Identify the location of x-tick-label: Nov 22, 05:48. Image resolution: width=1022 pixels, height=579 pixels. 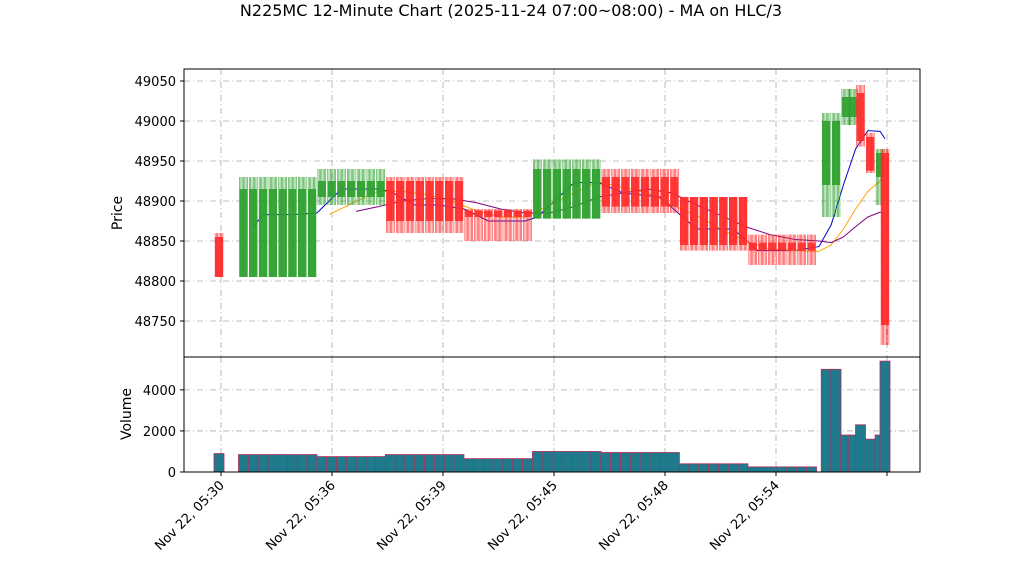
(634, 516).